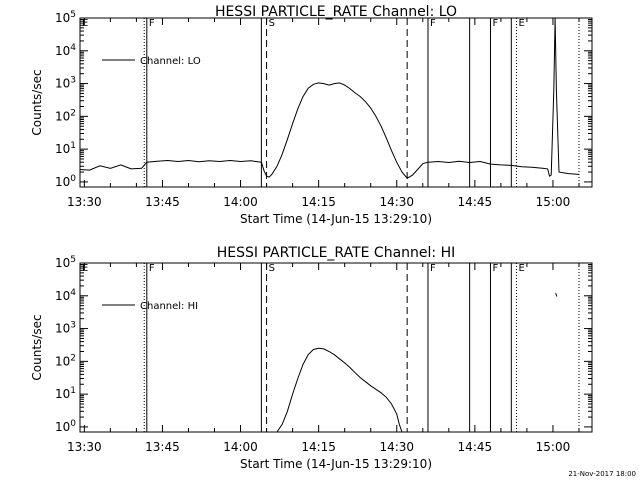 The height and width of the screenshot is (480, 640). What do you see at coordinates (336, 253) in the screenshot?
I see `chart-title: HESSI PARTICLE_RATE Channel: HI` at bounding box center [336, 253].